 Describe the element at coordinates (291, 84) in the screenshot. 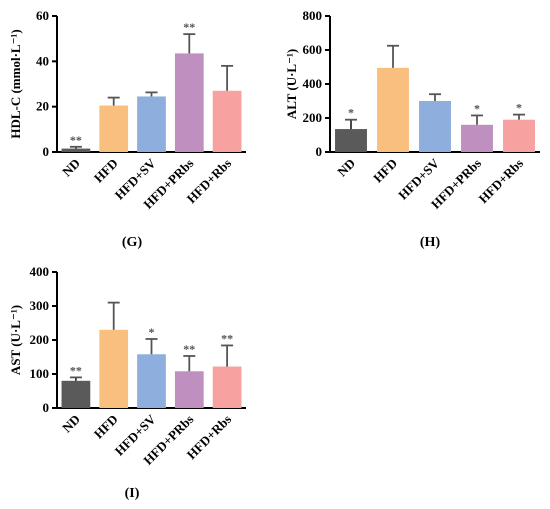

I see `y-axis-label: ALT (U·L⁻¹)` at that location.